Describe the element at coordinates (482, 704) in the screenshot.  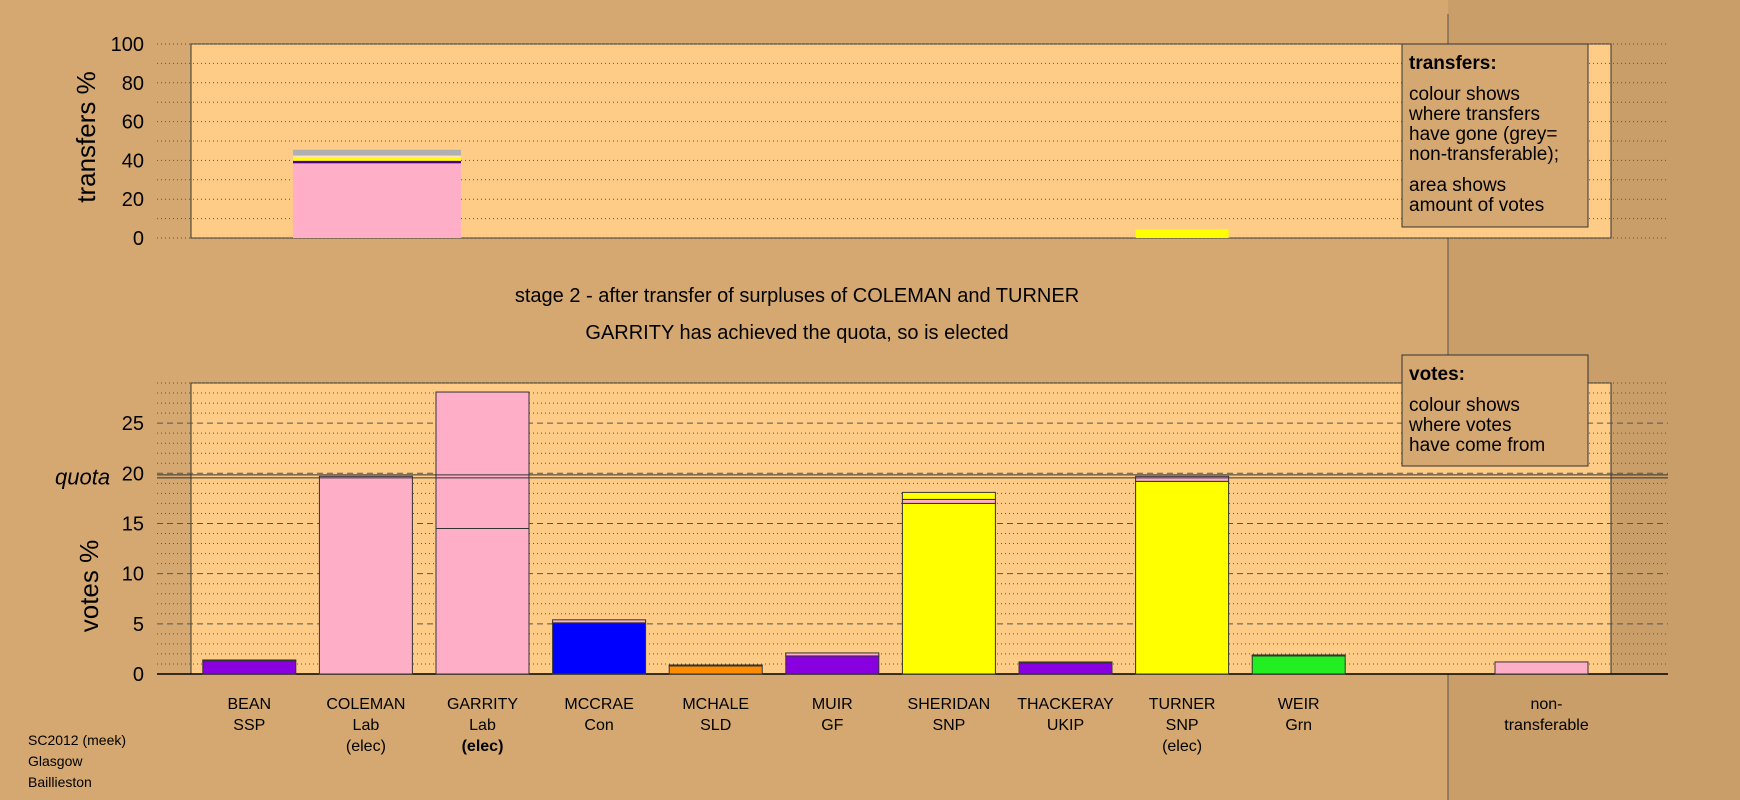
I see `candidate-label: GARRITY` at that location.